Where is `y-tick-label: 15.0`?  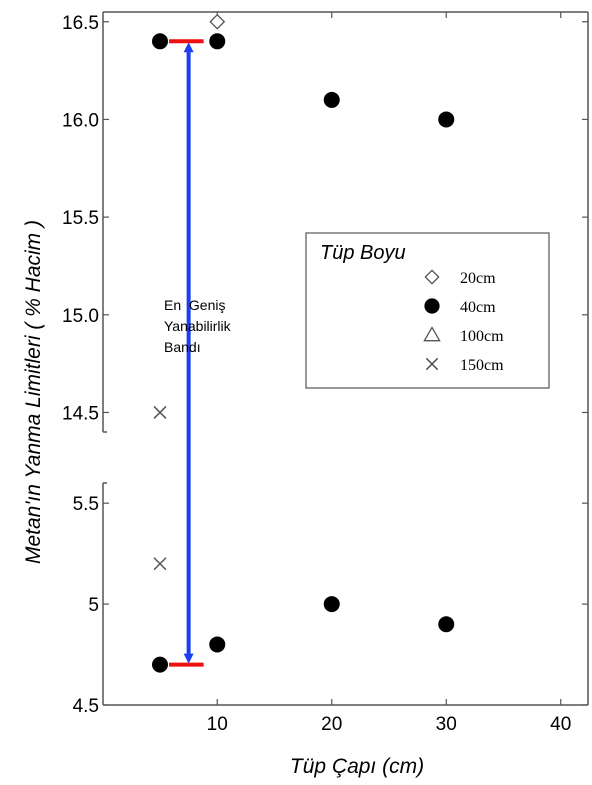
y-tick-label: 15.0 is located at coordinates (80, 316).